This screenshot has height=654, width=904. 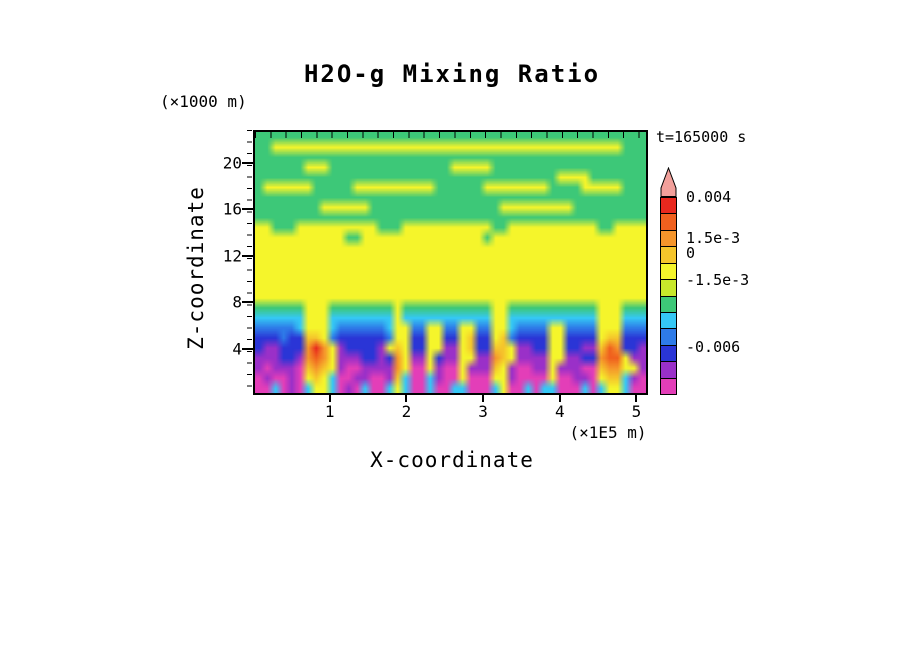 I want to click on x-tick-label: 1, so click(x=329, y=411).